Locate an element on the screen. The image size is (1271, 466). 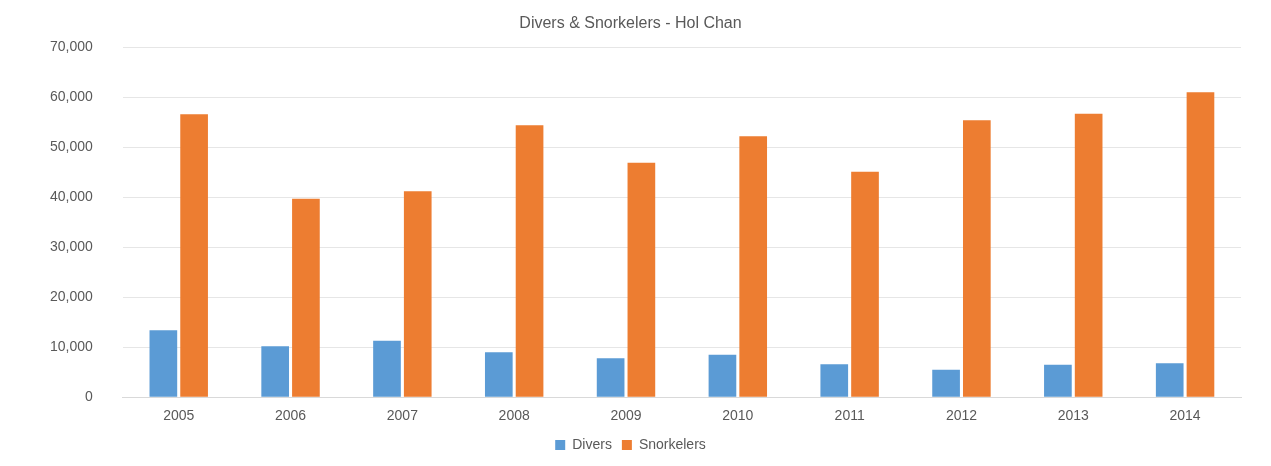
y-tick-label: 40,000 is located at coordinates (71, 196).